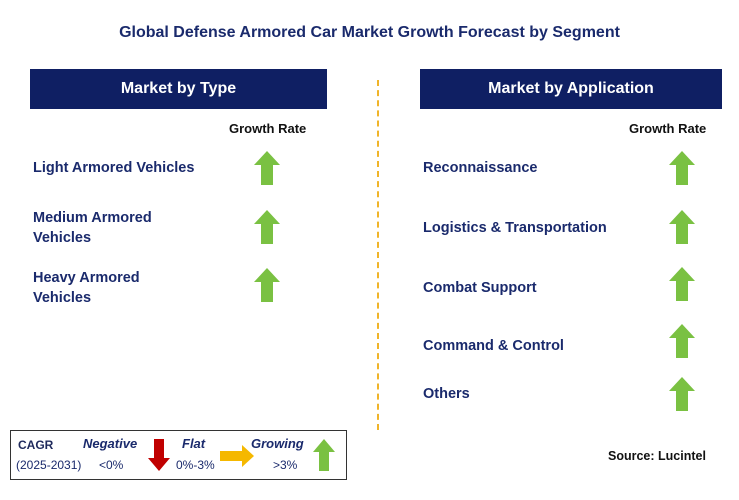 The width and height of the screenshot is (739, 500). What do you see at coordinates (480, 168) in the screenshot?
I see `app-item-reconnaissance: Reconnaissance` at bounding box center [480, 168].